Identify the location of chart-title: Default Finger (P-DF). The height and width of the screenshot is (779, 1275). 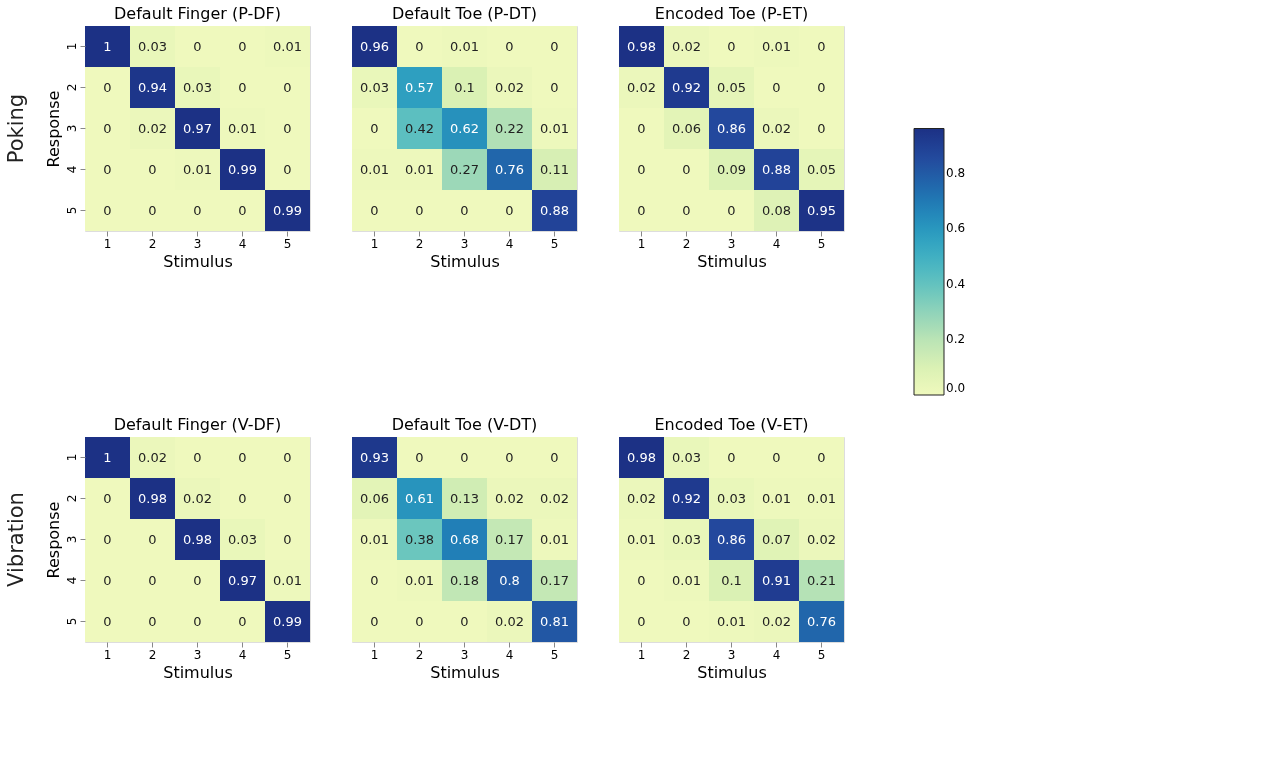
(197, 13).